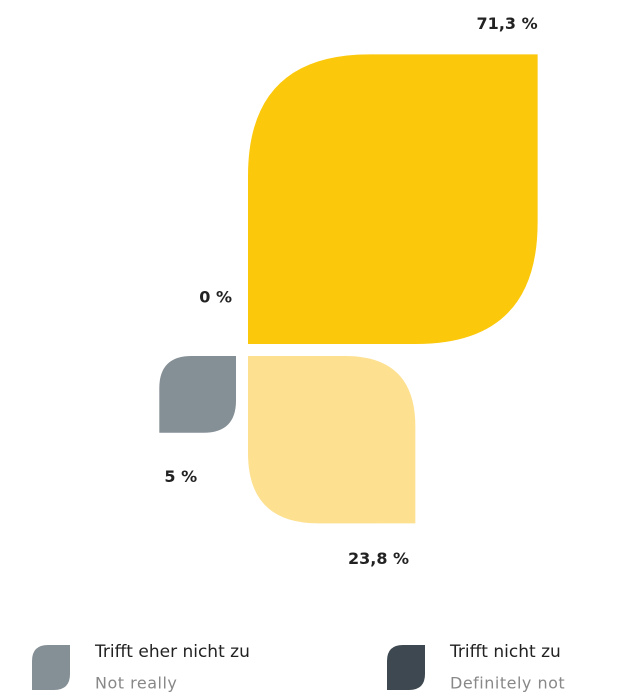 The height and width of the screenshot is (695, 626). I want to click on legend-sublabel: Not really, so click(136, 683).